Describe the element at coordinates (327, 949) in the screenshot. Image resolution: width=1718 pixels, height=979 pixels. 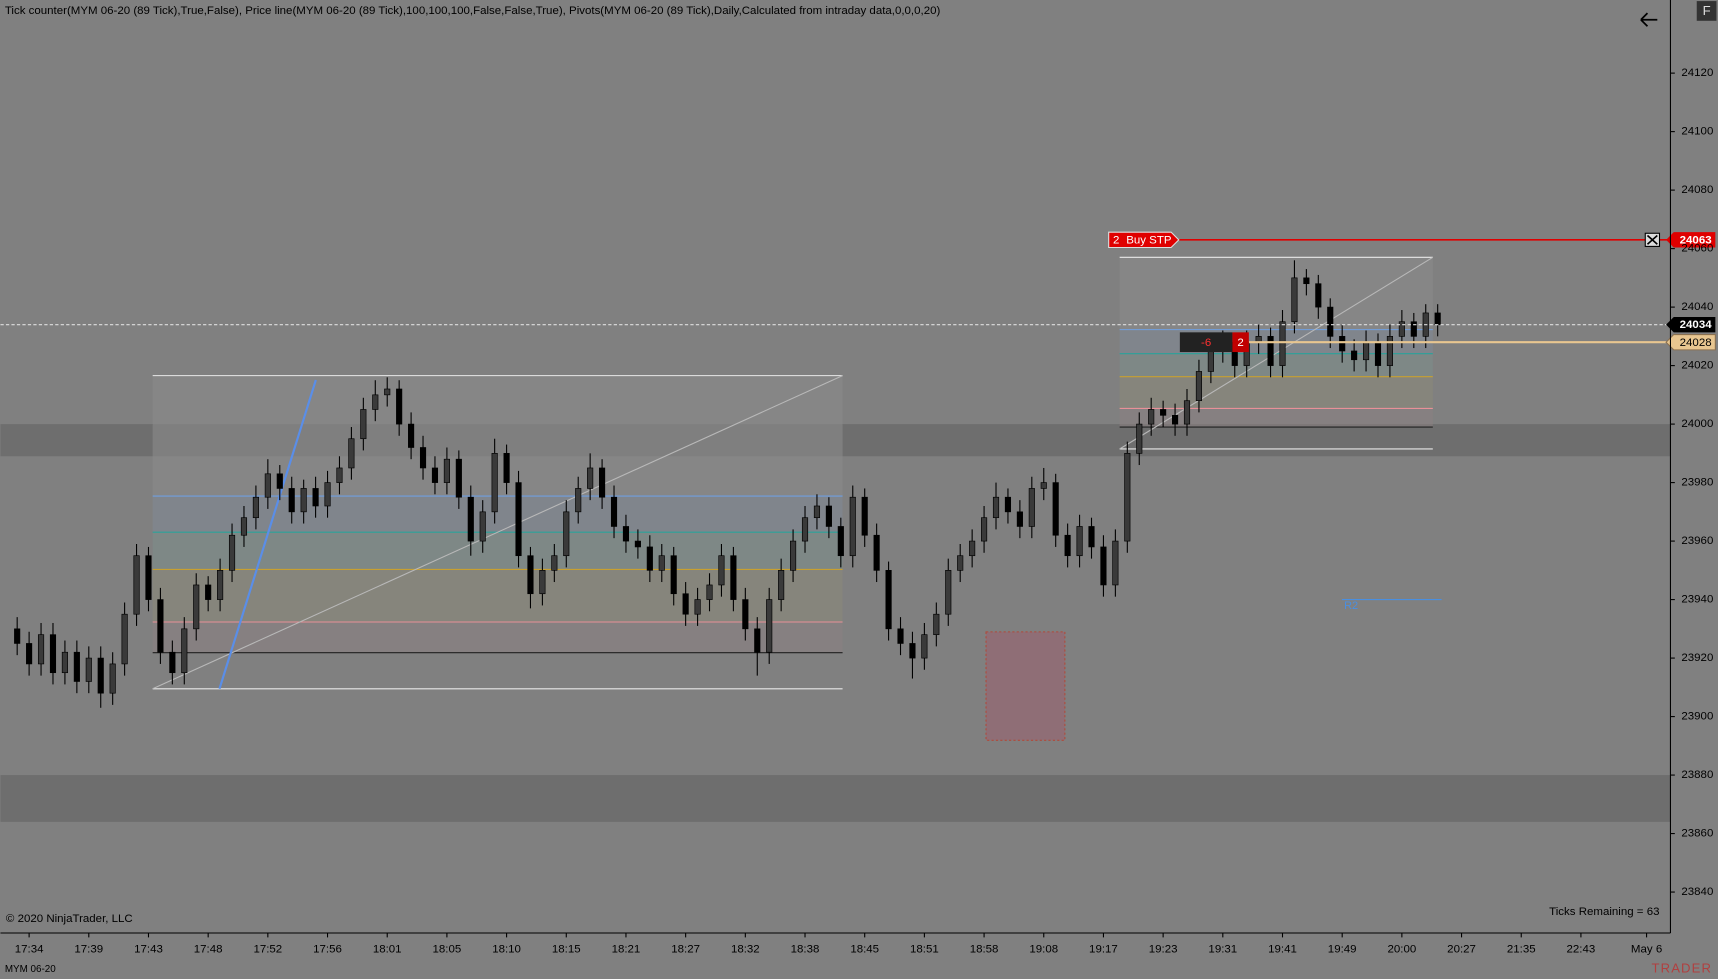
I see `x-tick-label: 17:56` at that location.